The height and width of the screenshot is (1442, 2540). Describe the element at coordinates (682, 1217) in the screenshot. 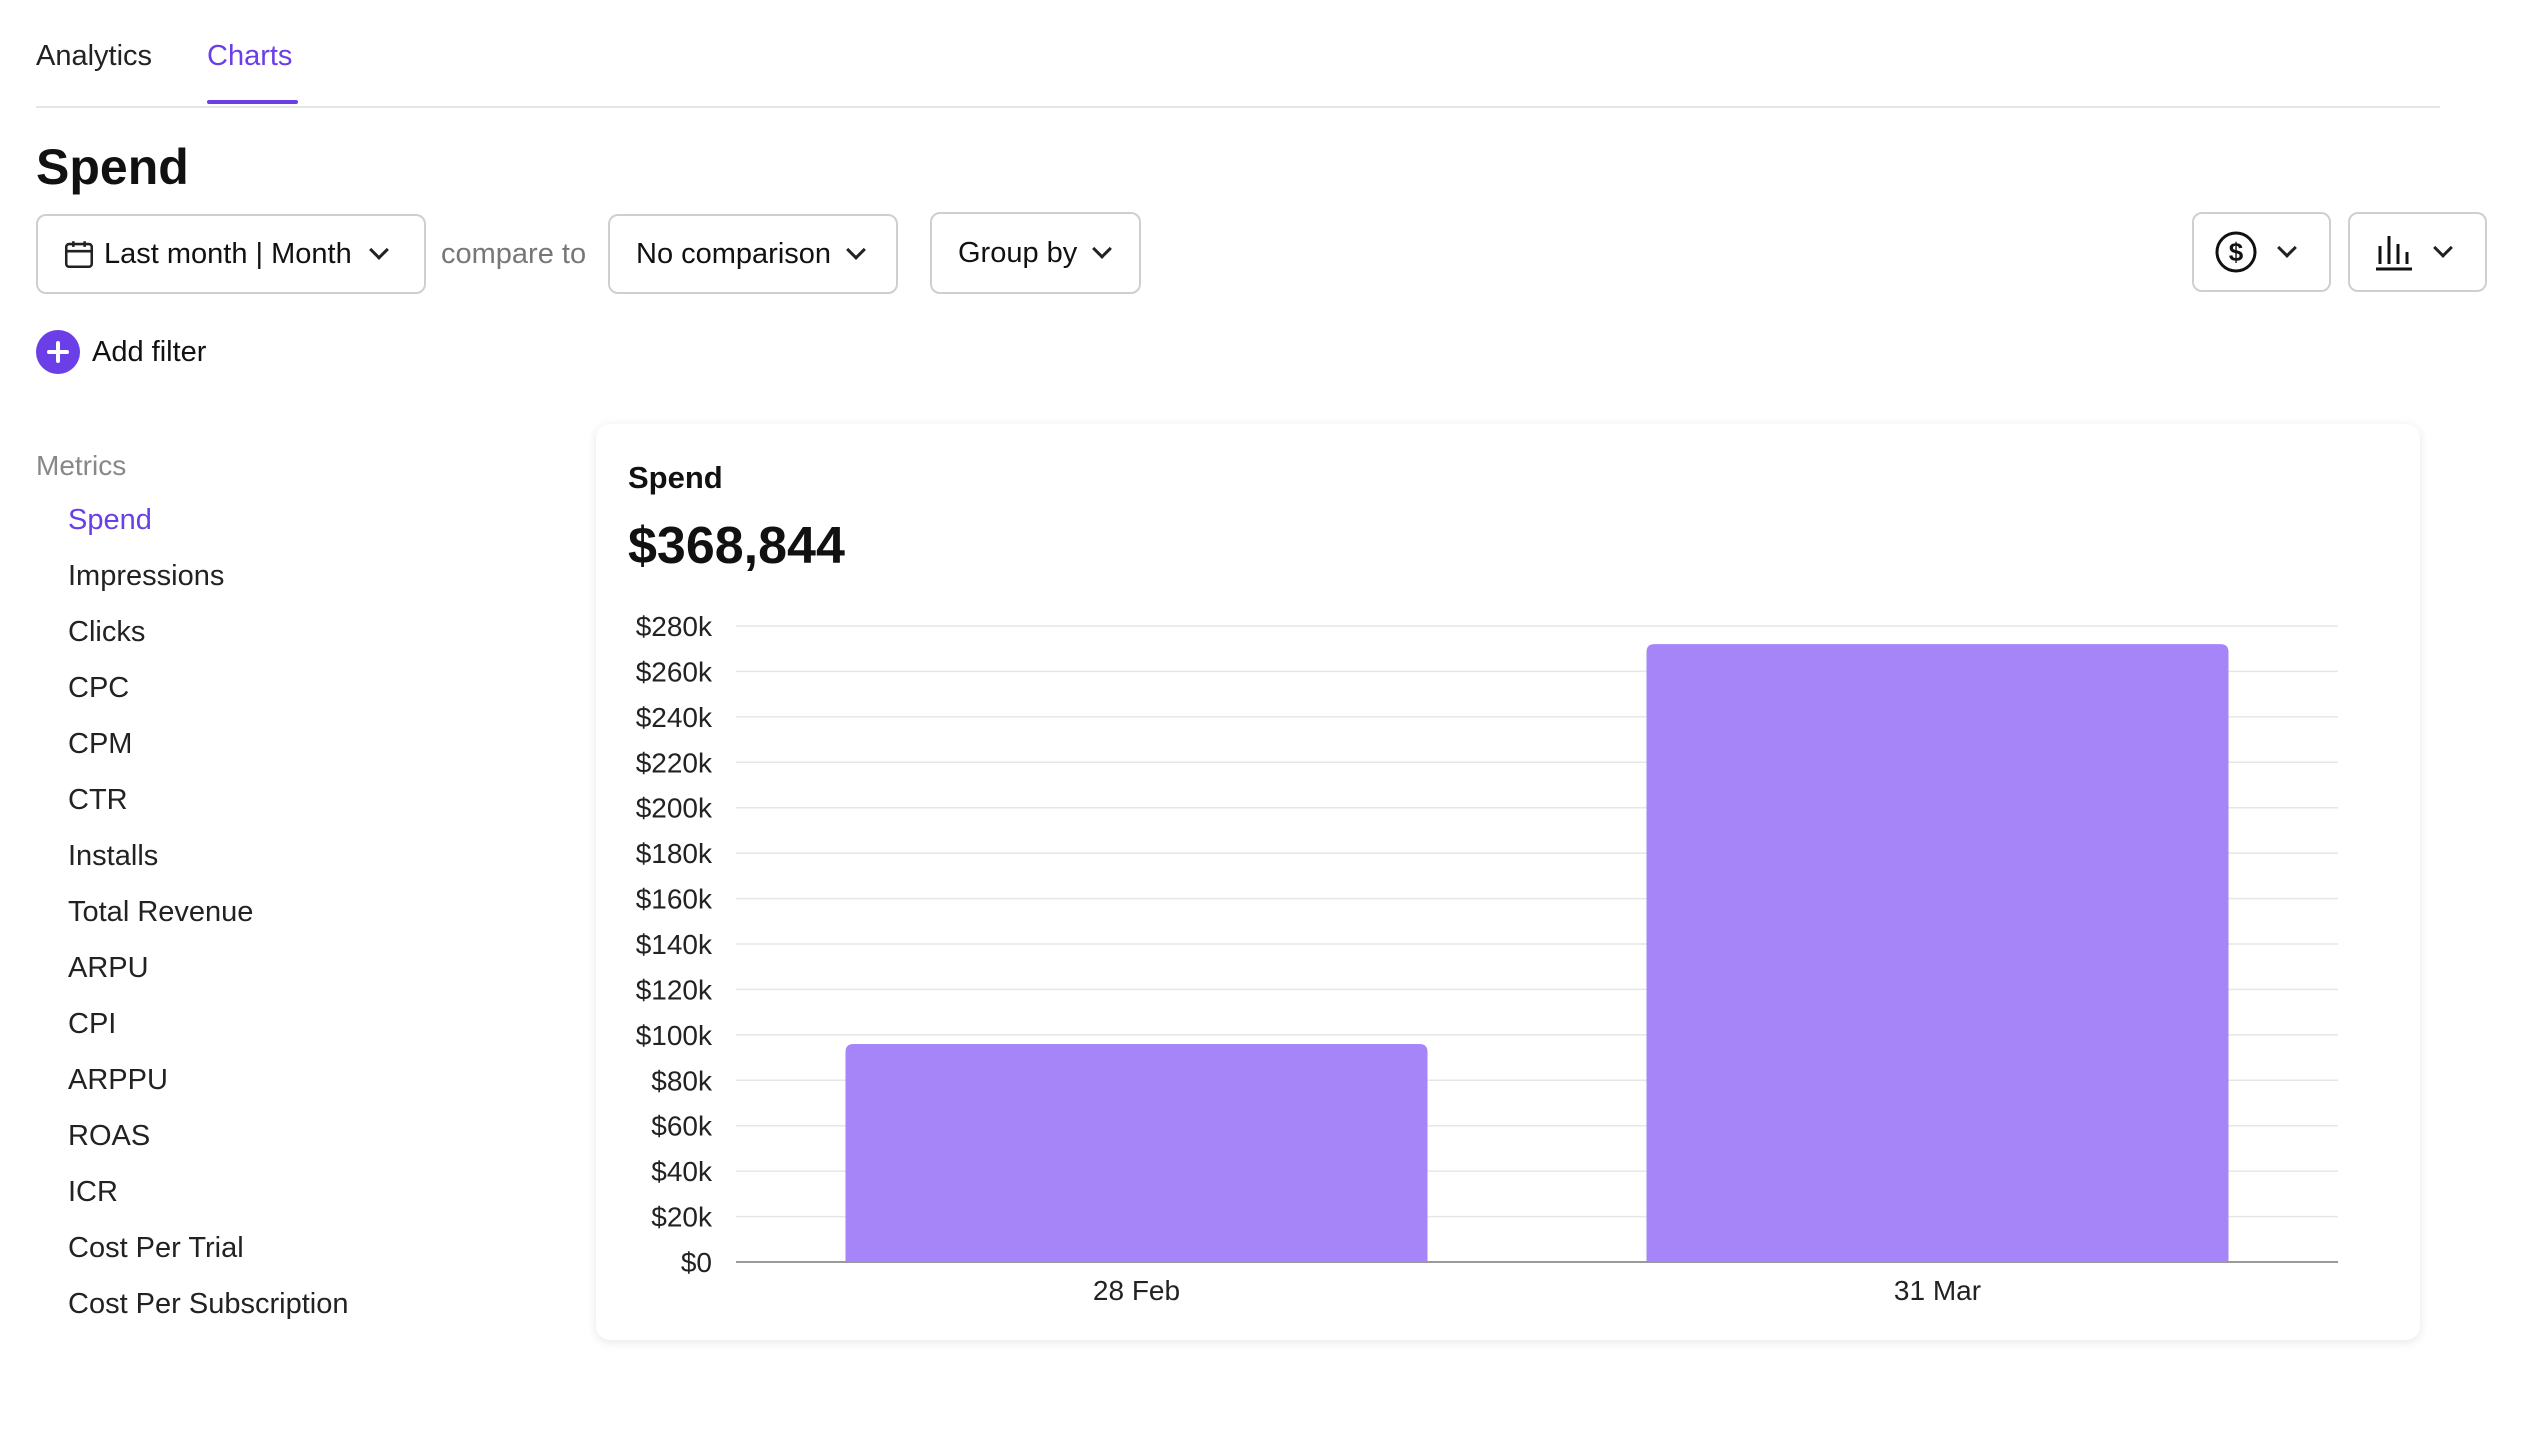

I see `y-tick-label: $20k` at that location.